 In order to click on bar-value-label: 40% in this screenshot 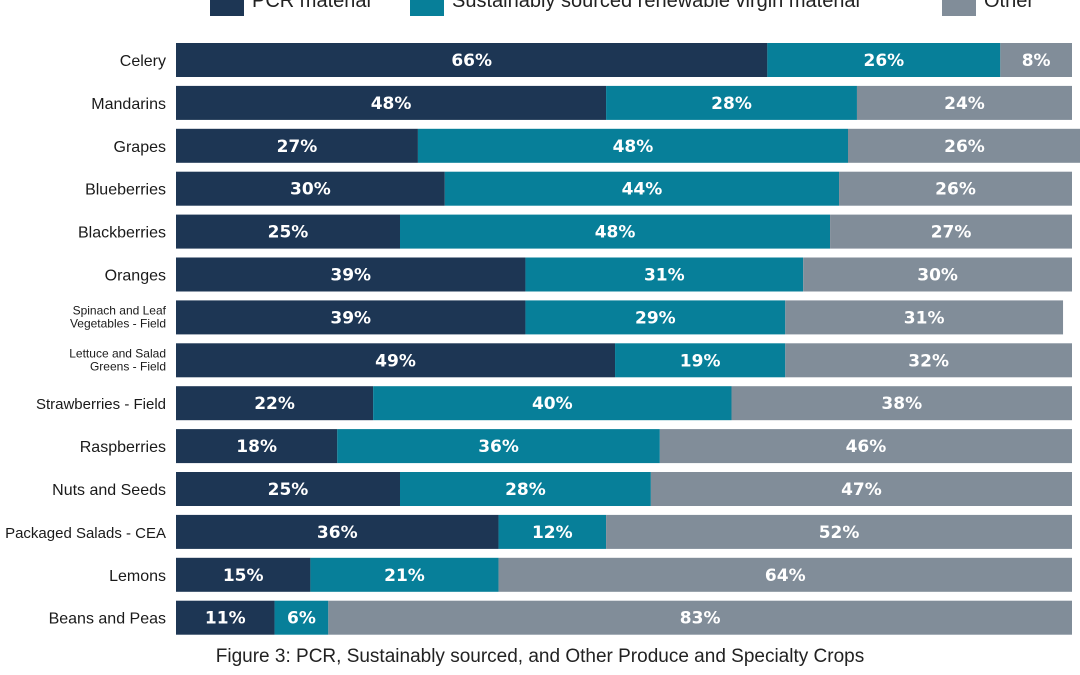, I will do `click(552, 404)`.